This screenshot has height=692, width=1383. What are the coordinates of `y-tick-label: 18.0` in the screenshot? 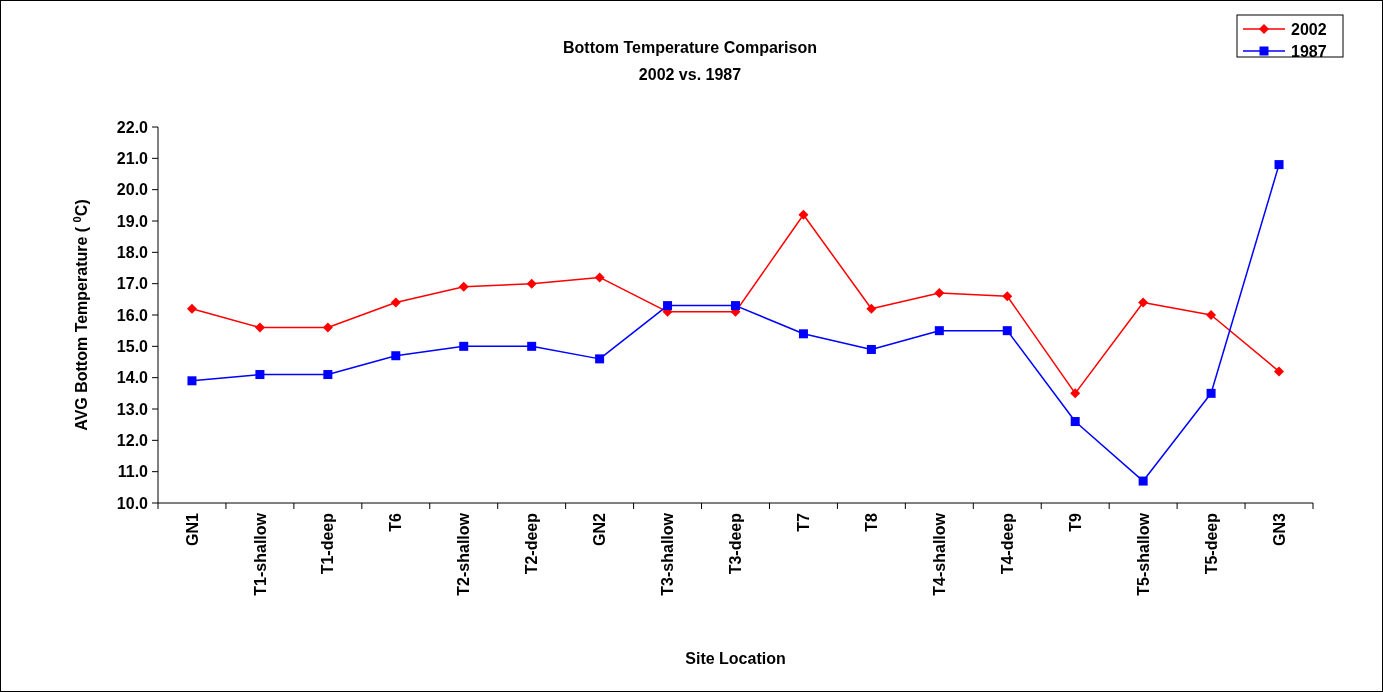 It's located at (132, 252).